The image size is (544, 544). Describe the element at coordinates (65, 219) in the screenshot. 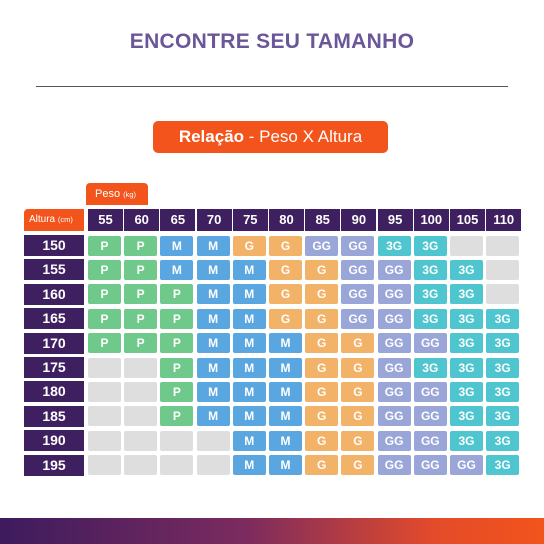

I see `height-axis-unit: (cm)` at that location.